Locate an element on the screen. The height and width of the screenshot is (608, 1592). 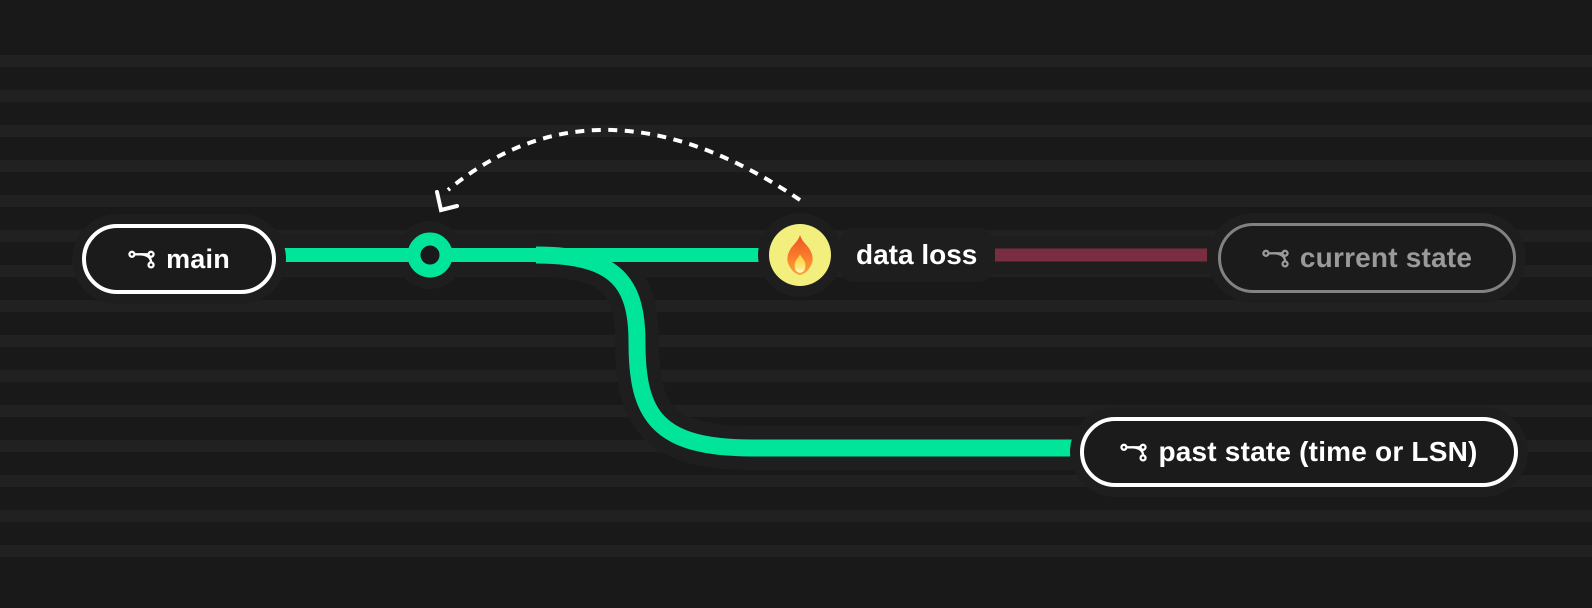
edge-restore-branch is located at coordinates (815, 351).